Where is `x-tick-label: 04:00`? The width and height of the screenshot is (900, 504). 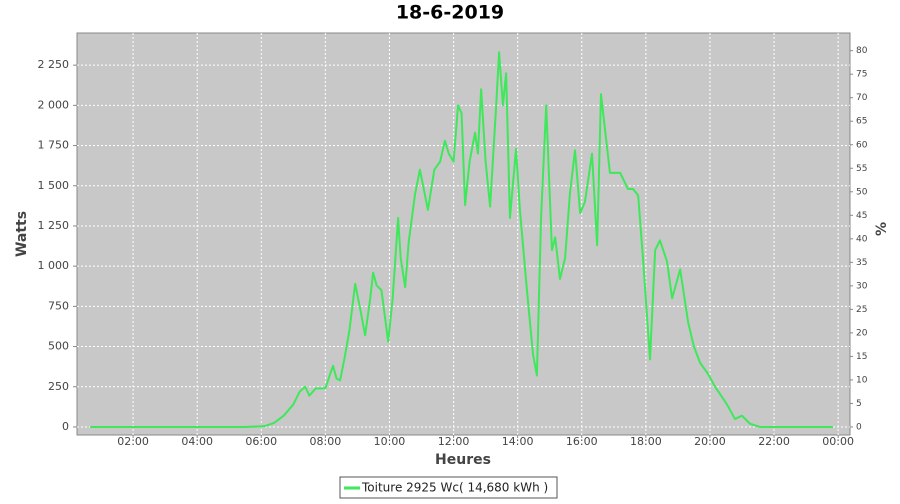 x-tick-label: 04:00 is located at coordinates (197, 441).